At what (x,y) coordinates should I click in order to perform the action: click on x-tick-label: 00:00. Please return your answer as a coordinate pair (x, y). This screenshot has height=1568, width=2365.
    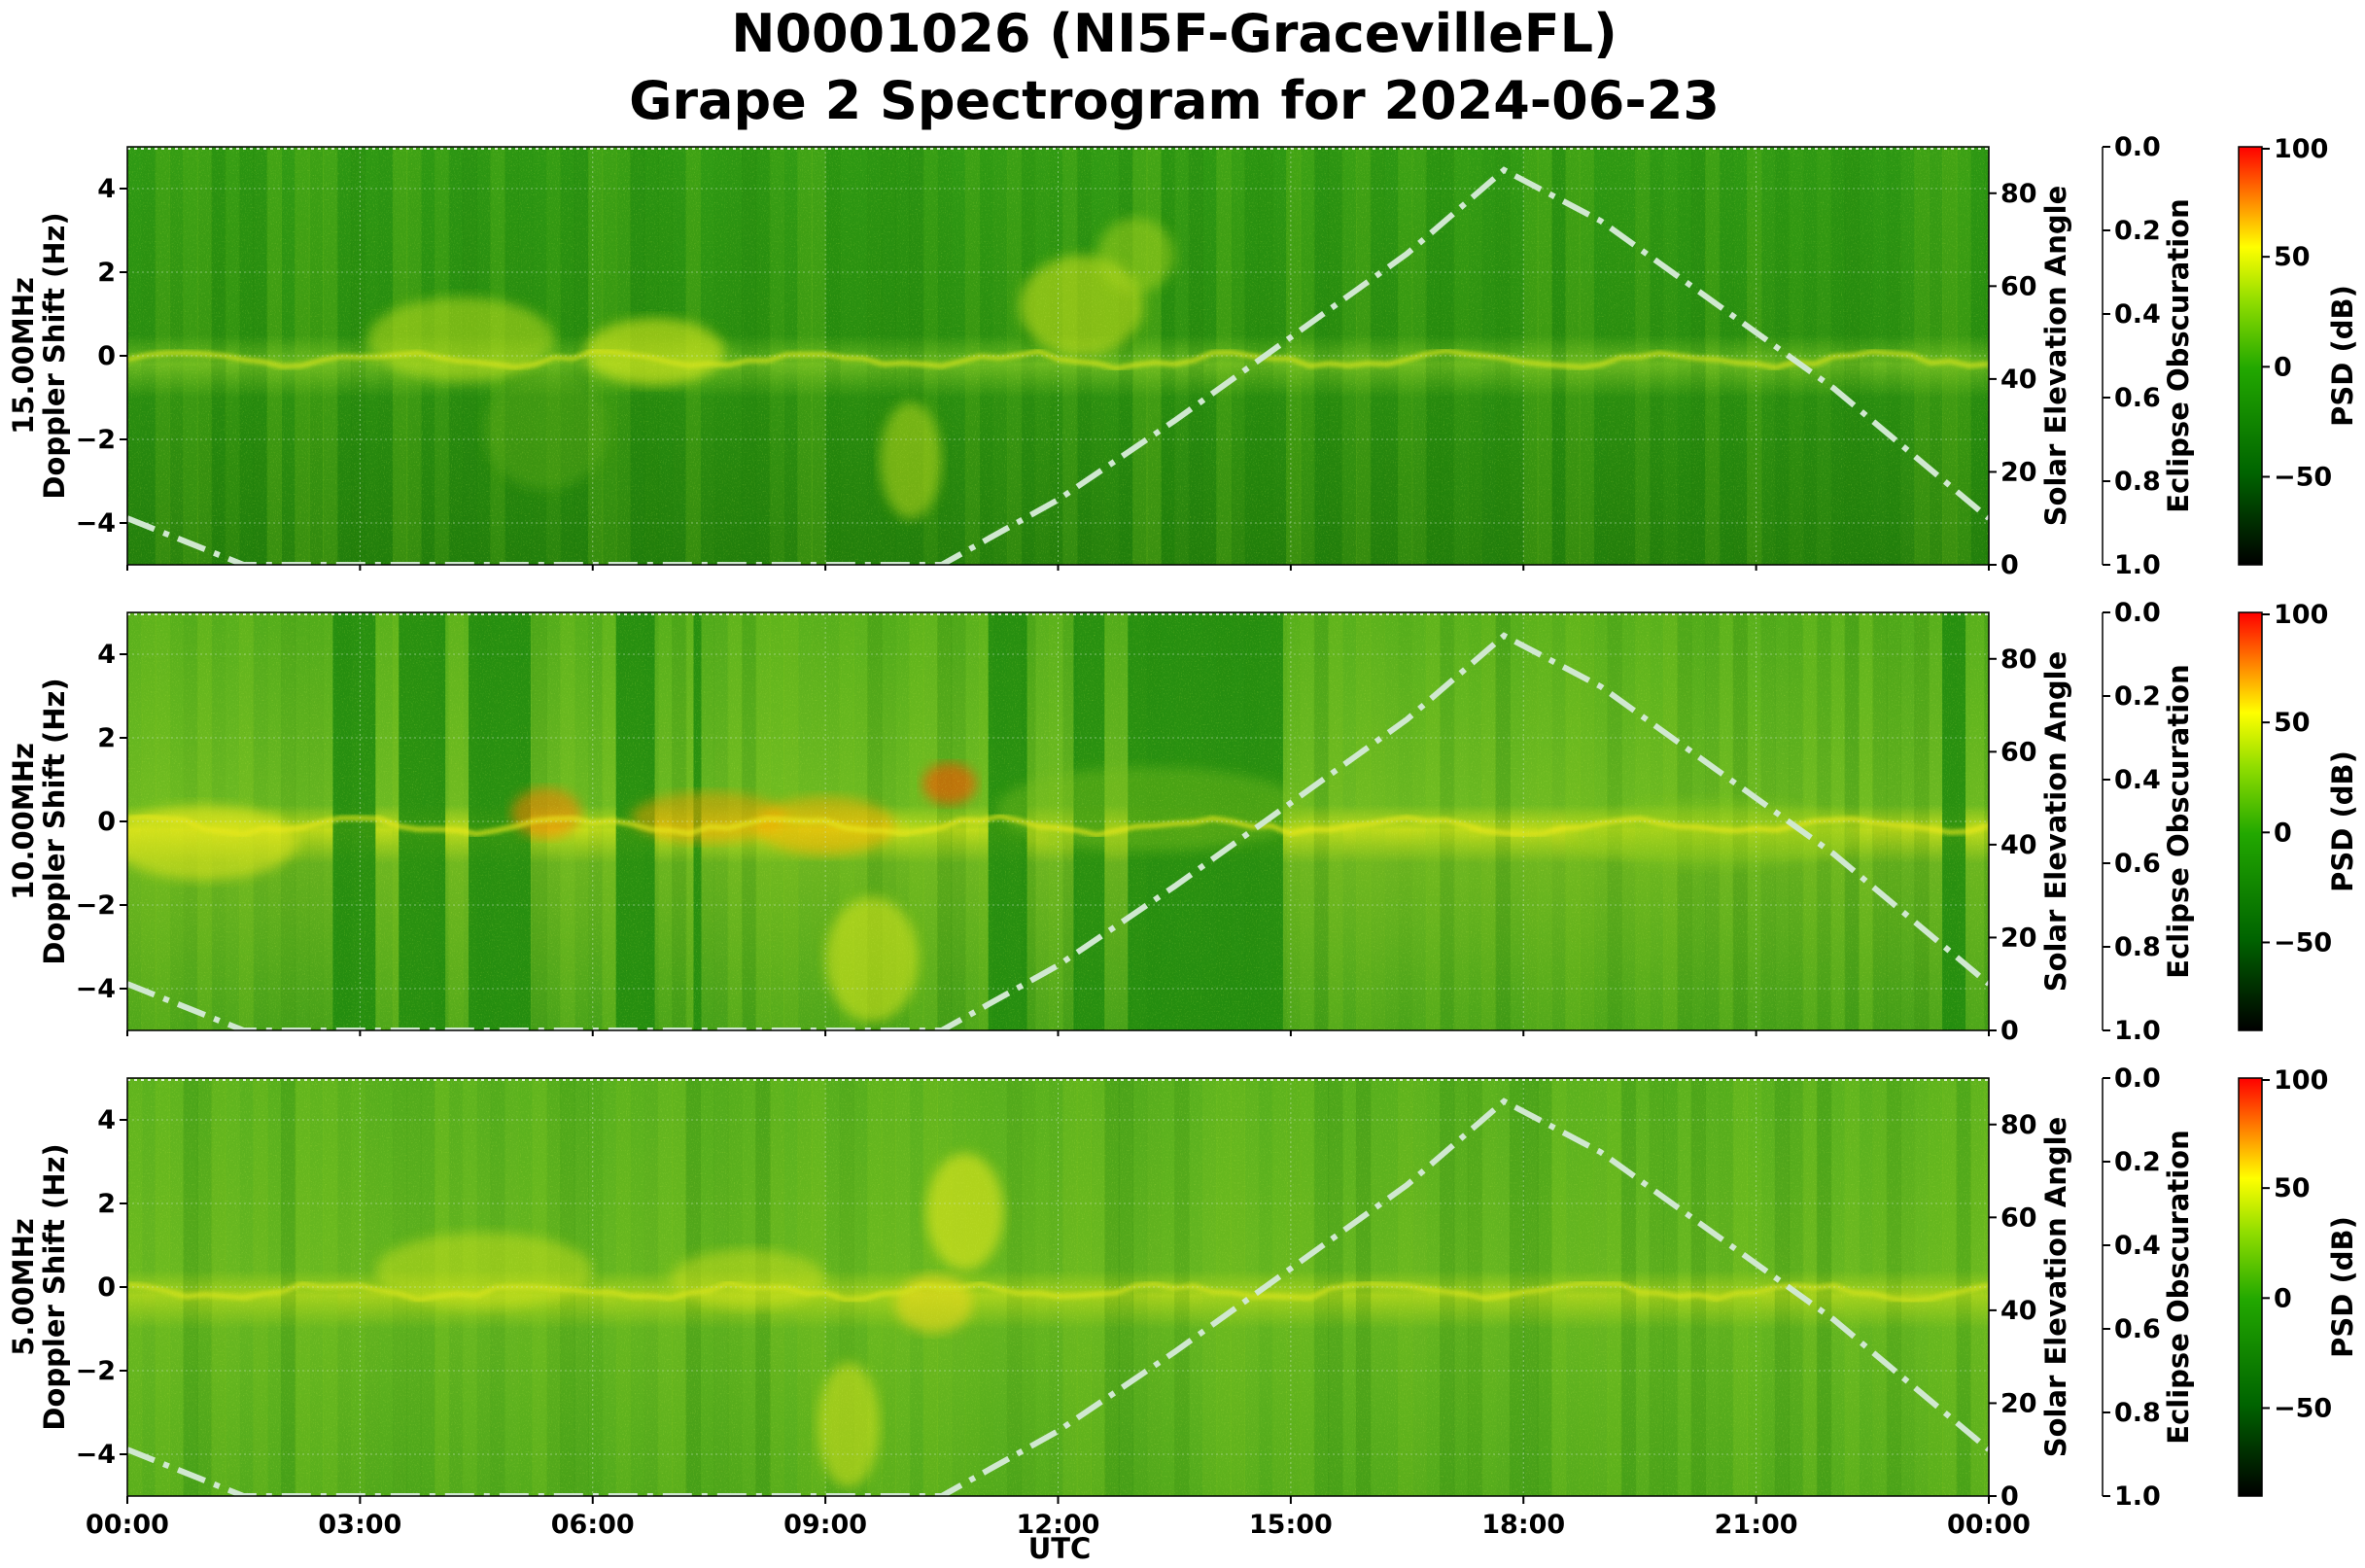
    Looking at the image, I should click on (1989, 1525).